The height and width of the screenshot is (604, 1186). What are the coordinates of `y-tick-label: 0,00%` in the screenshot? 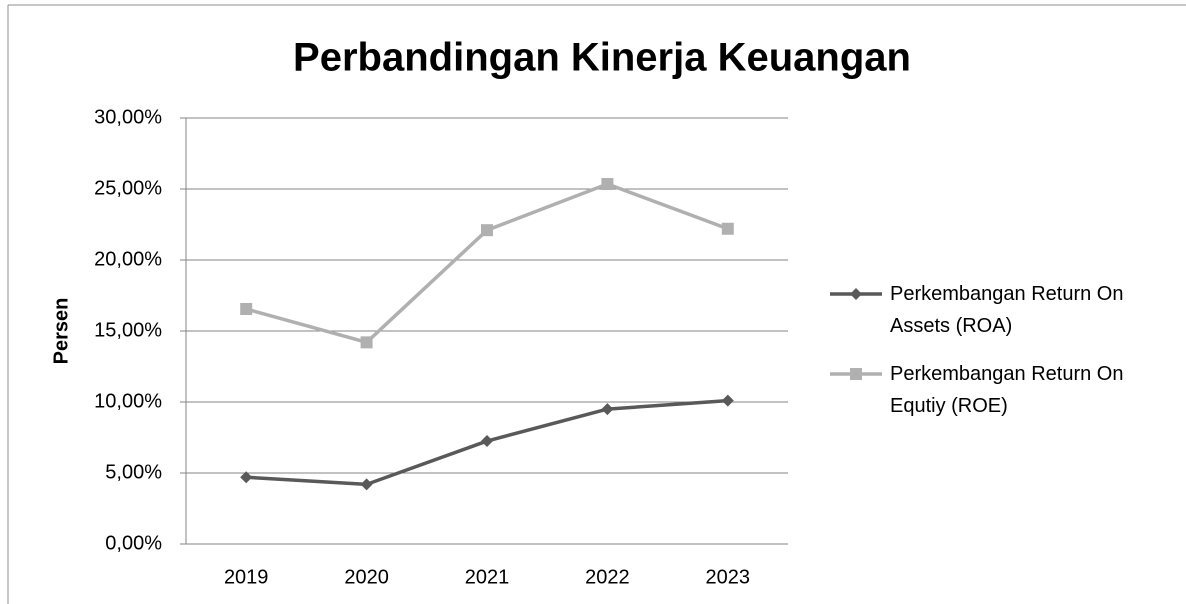 It's located at (133, 543).